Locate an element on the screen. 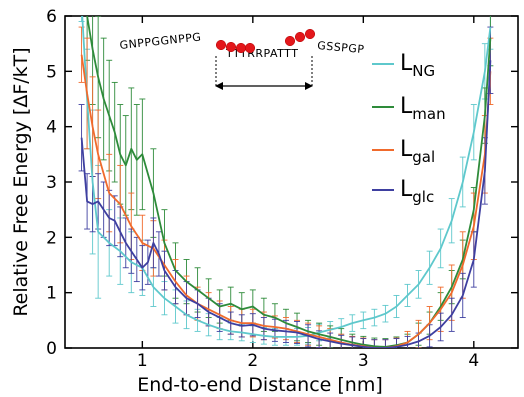 The width and height of the screenshot is (524, 397). peptide-inset: GNPPGGNPPG TTTRRPATTT GSSPGP is located at coordinates (242, 59).